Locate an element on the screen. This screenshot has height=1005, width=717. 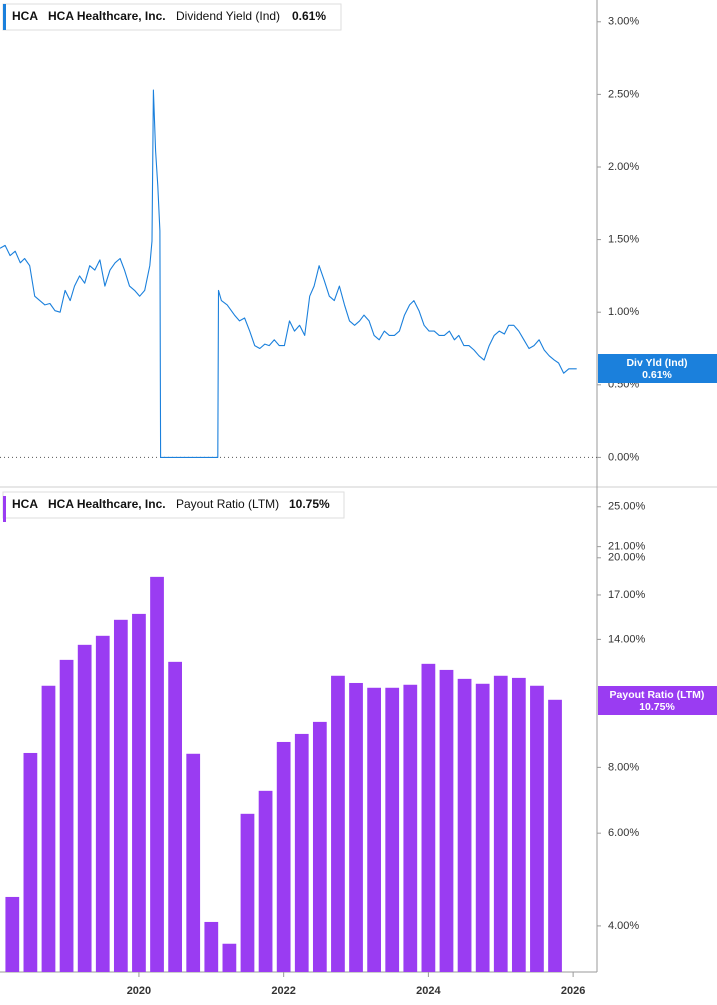
y-tick-label: 1.00% is located at coordinates (623, 312).